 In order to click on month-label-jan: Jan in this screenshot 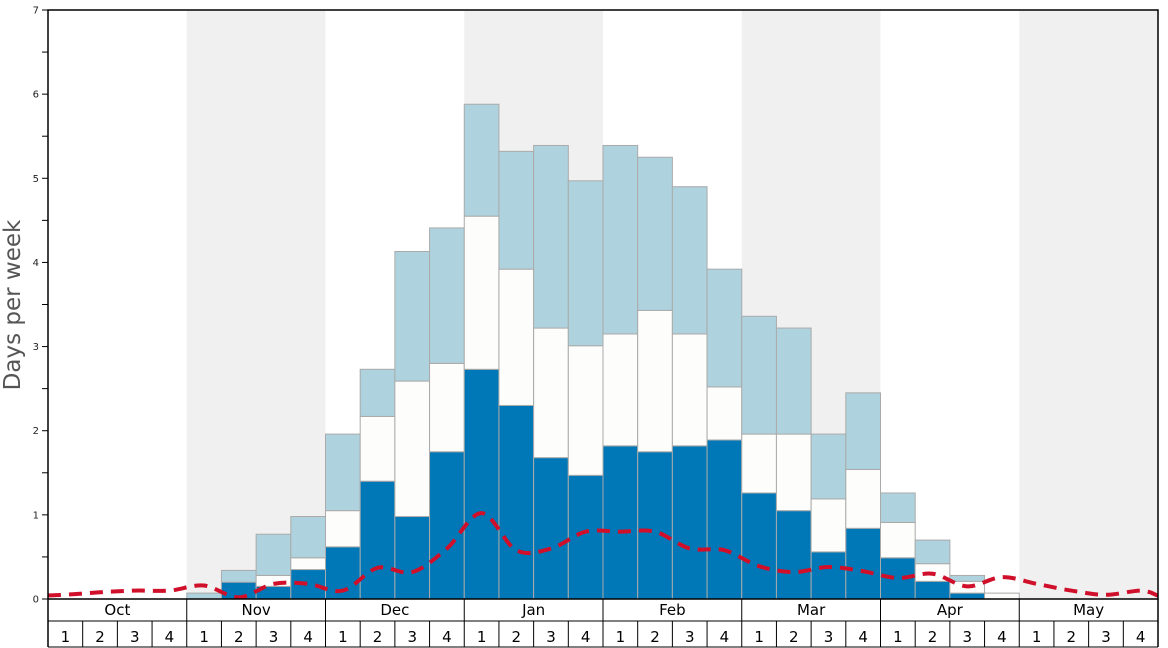, I will do `click(533, 610)`.